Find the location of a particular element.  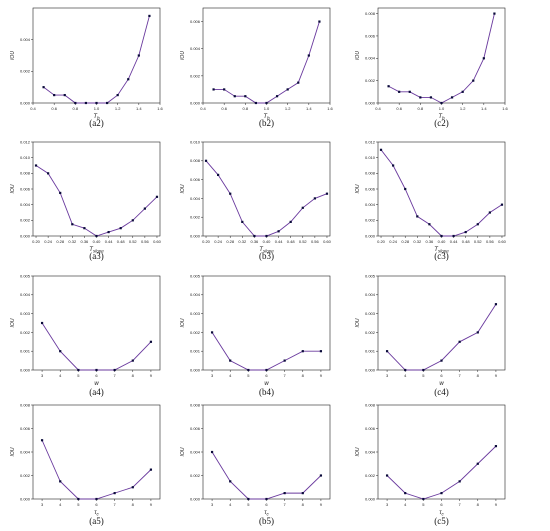

x-tick-label: 0.40 is located at coordinates (442, 241).